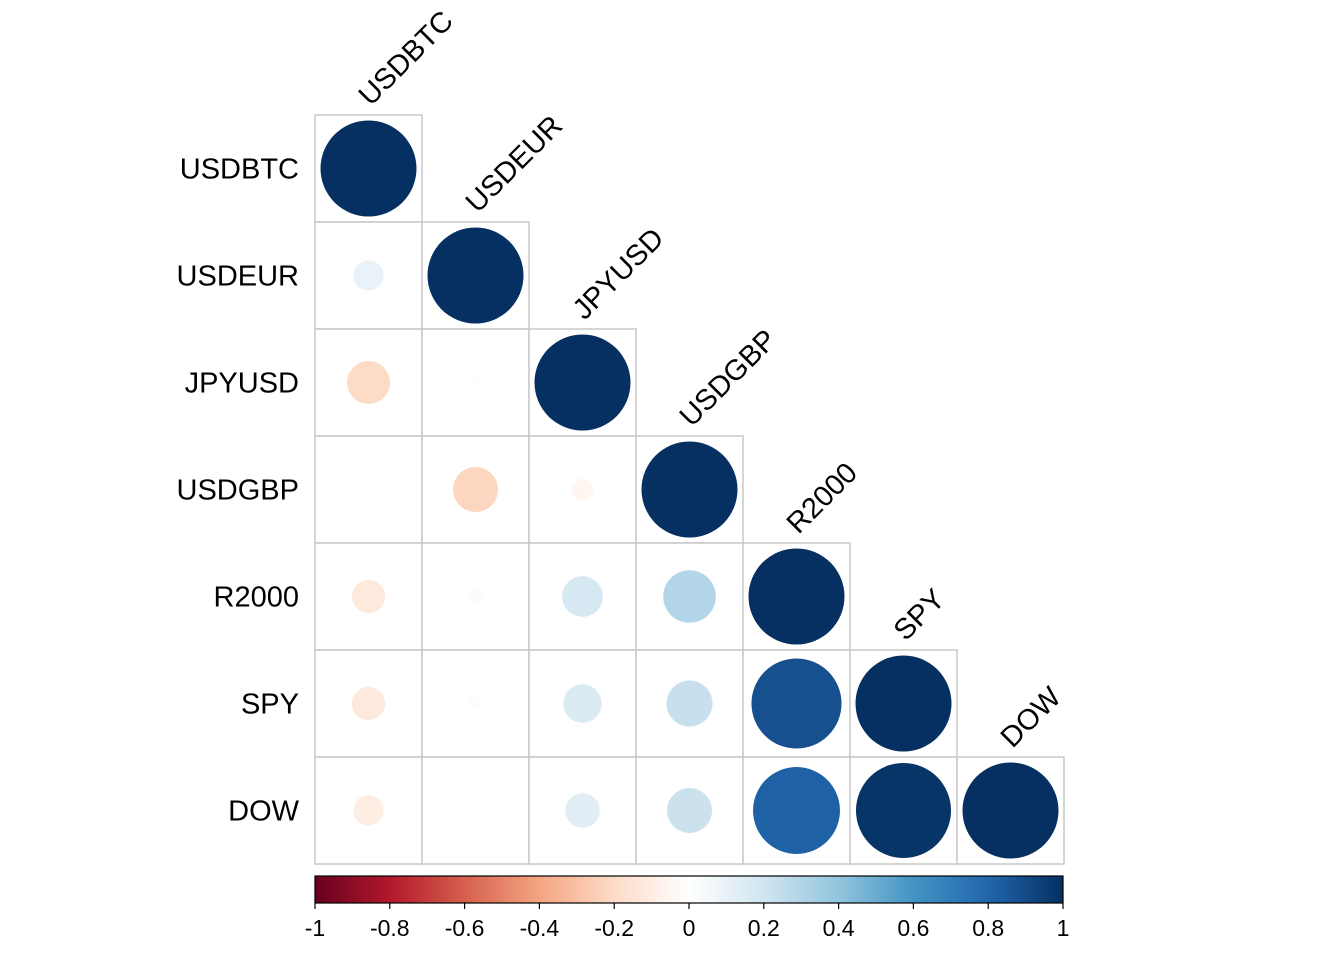 The height and width of the screenshot is (960, 1344). I want to click on colorbar: -1 -0.8 -0.6 -0.4 -0.2 0 0.2 0.4 0.6 0.8 1, so click(687, 908).